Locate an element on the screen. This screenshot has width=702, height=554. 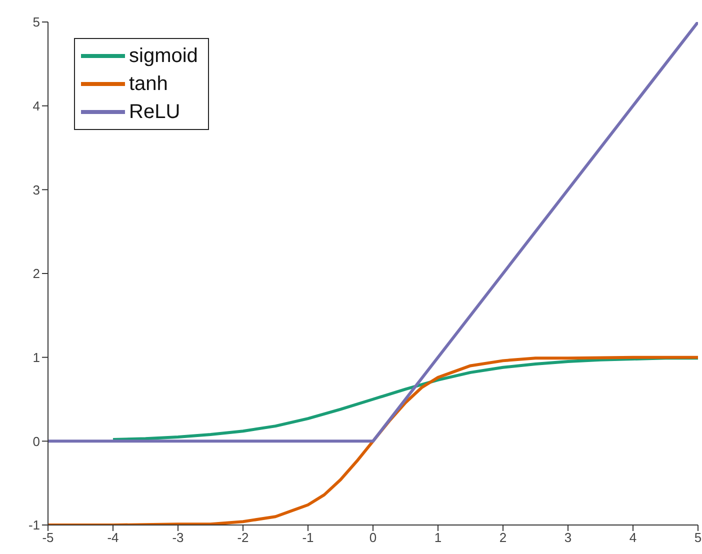
y-tick-label: -1 is located at coordinates (34, 525).